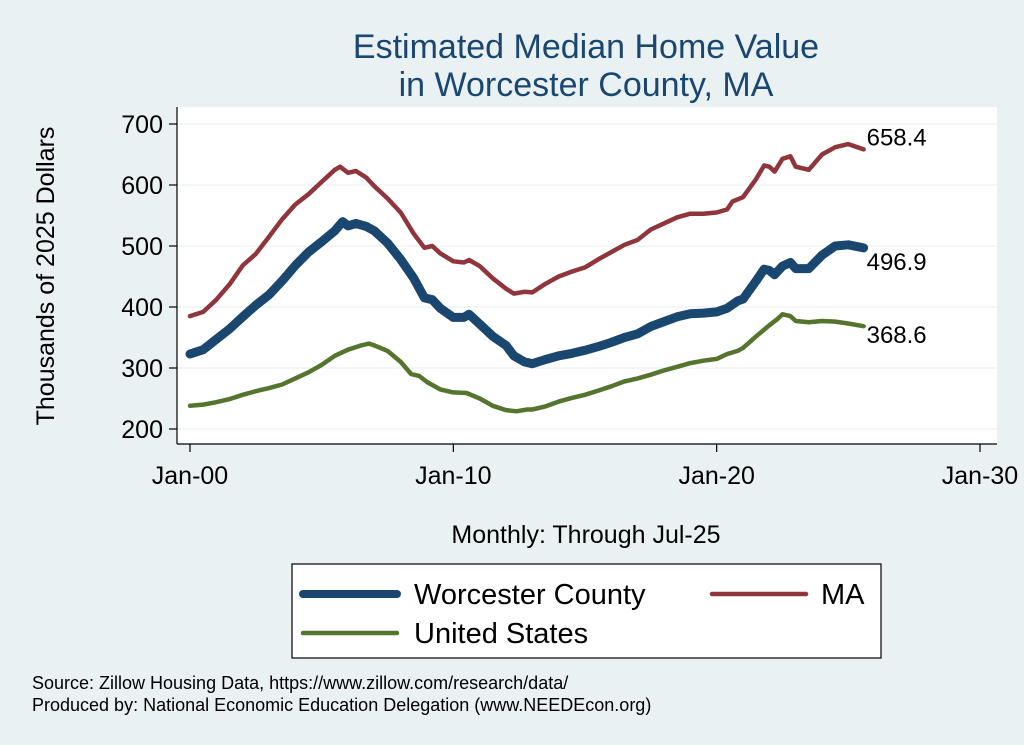 This screenshot has width=1024, height=745. I want to click on legend: Worcester County MA United States, so click(586, 611).